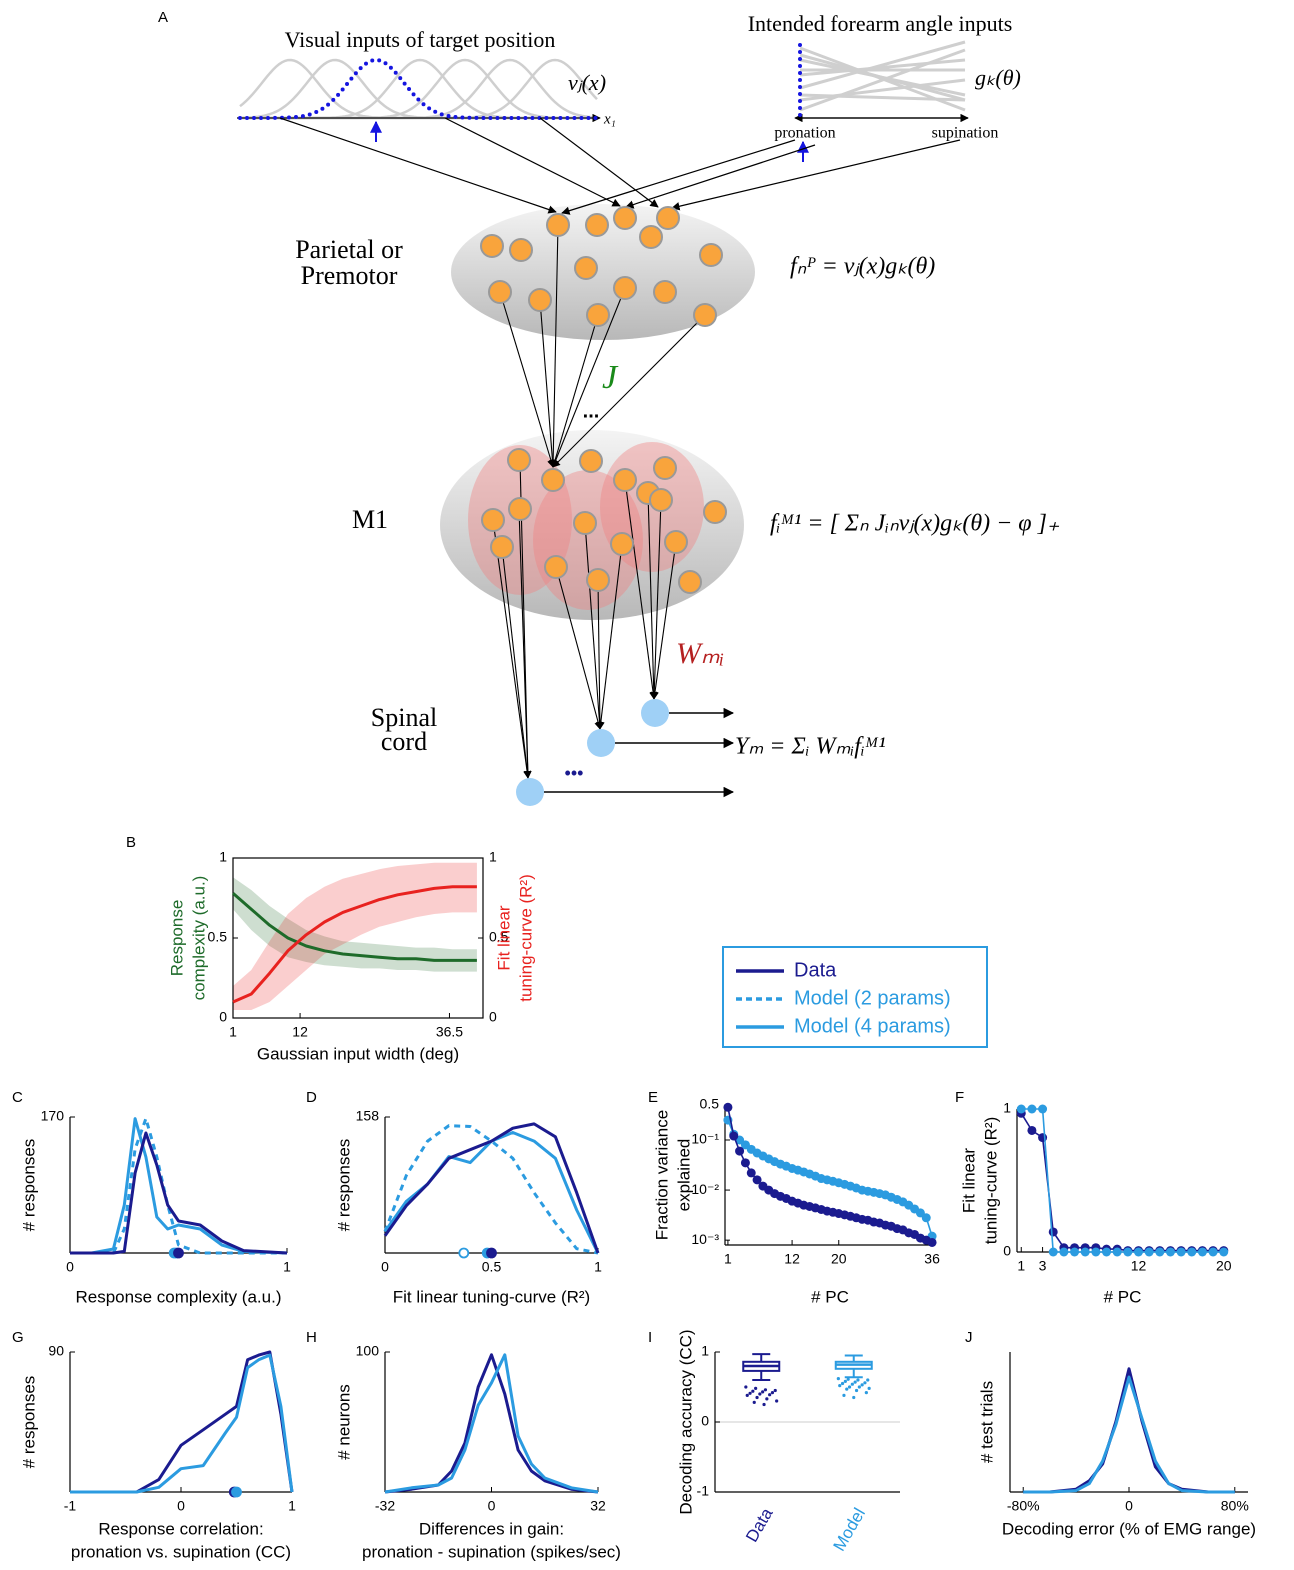 The width and height of the screenshot is (1294, 1570). What do you see at coordinates (1023, 1506) in the screenshot?
I see `x-tick-label: -80%` at bounding box center [1023, 1506].